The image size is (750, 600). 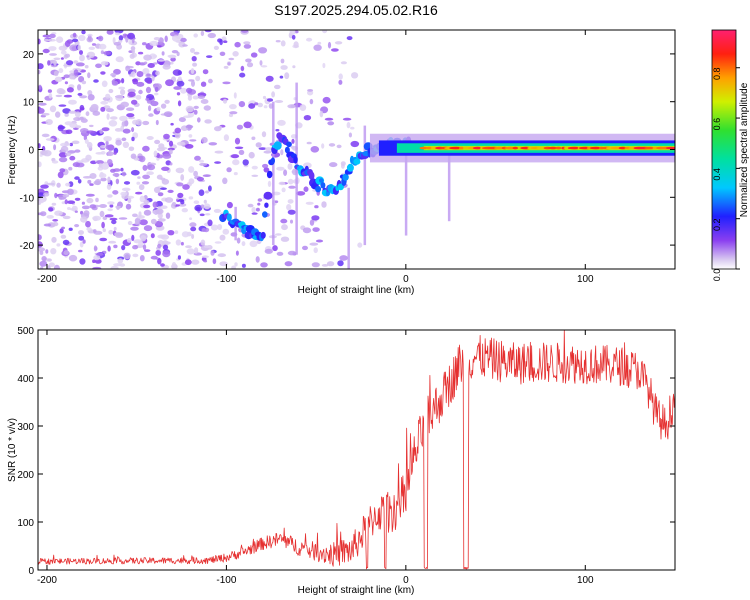 I want to click on figure-title: S197.2025.294.05.02.R16, so click(x=356, y=10).